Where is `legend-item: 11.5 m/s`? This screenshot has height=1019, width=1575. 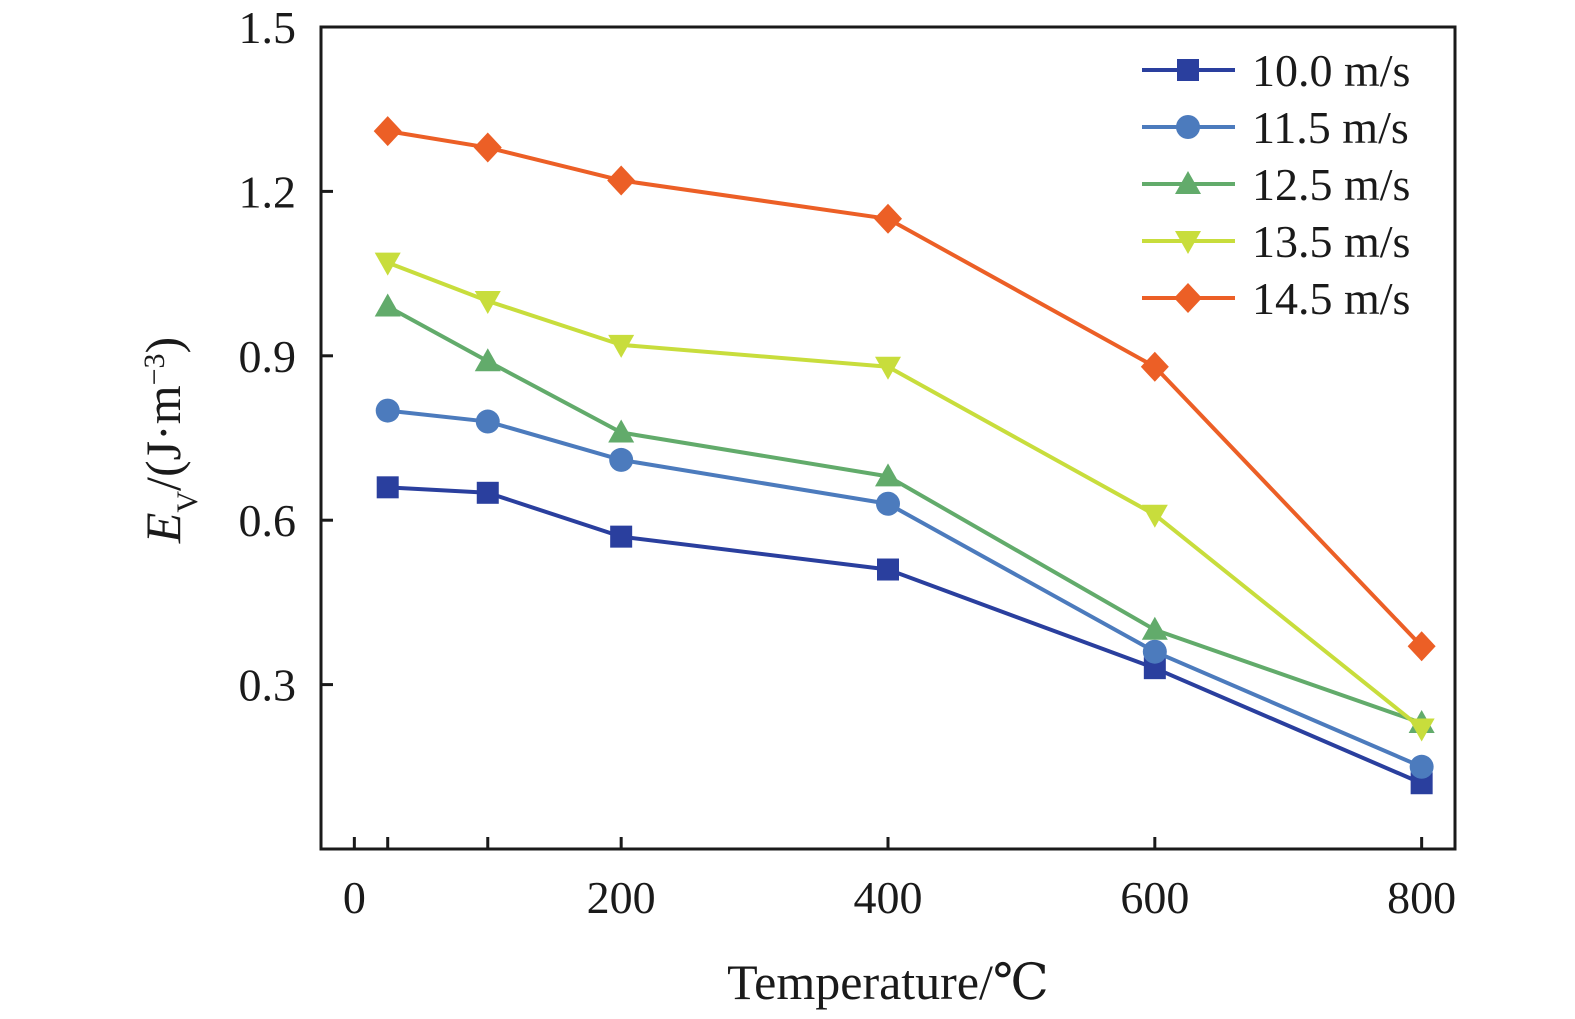
legend-item: 11.5 m/s is located at coordinates (1275, 127).